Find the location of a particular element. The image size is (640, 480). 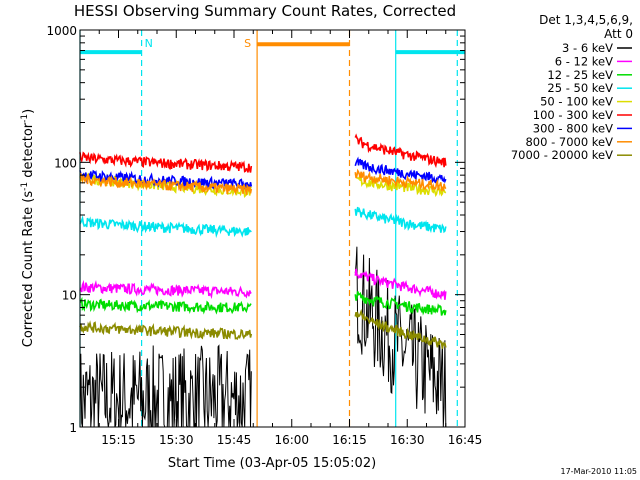

legend-entry-1: 6 - 12 keV is located at coordinates (584, 61).